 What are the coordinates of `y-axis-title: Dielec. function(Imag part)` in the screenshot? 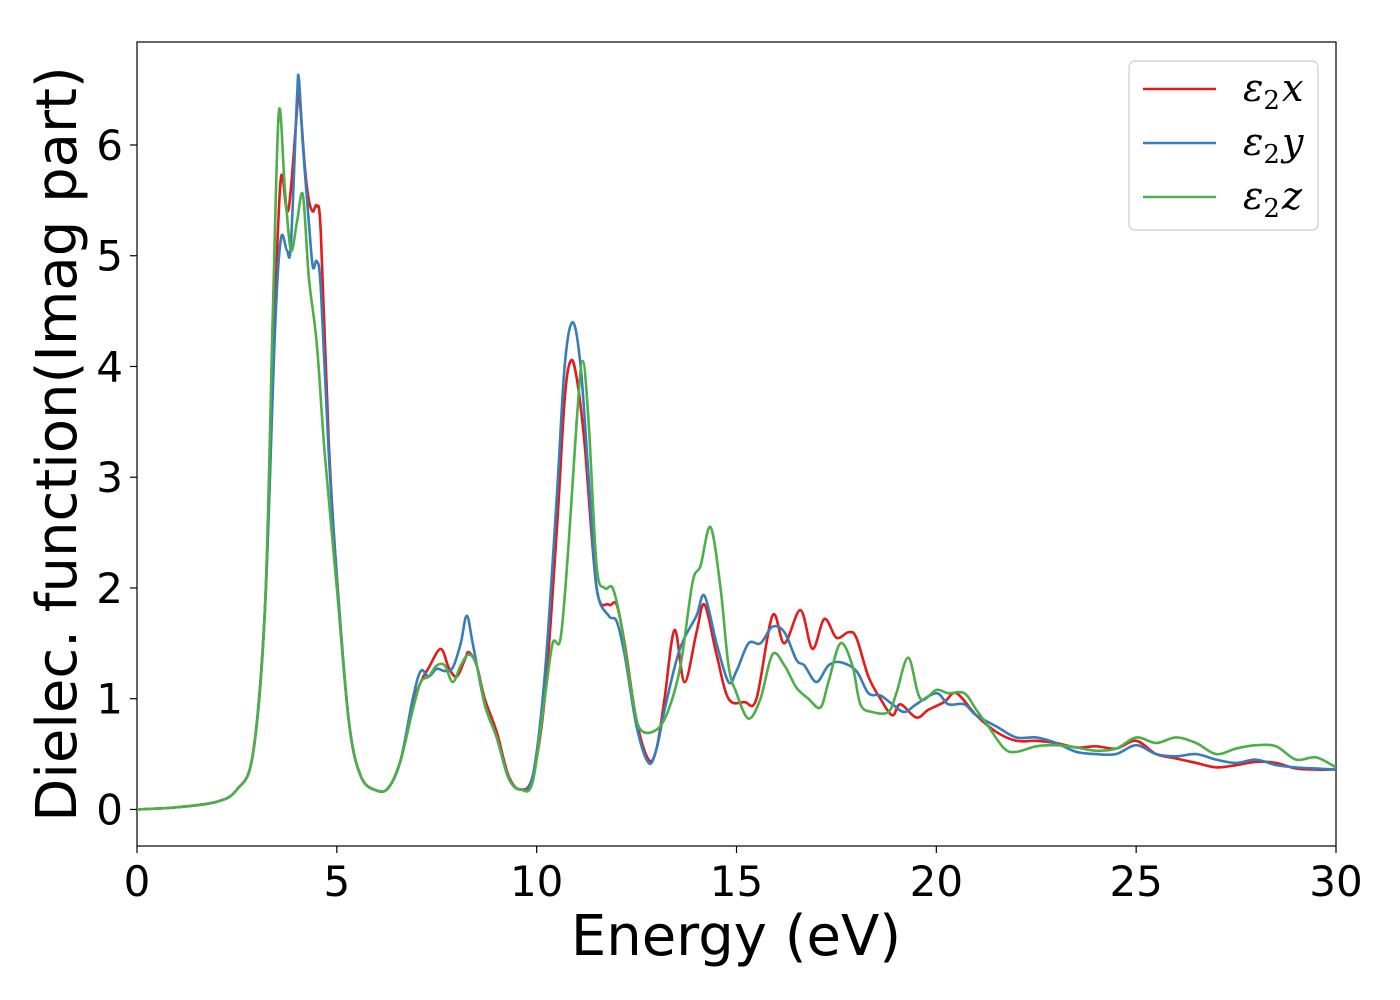 It's located at (57, 444).